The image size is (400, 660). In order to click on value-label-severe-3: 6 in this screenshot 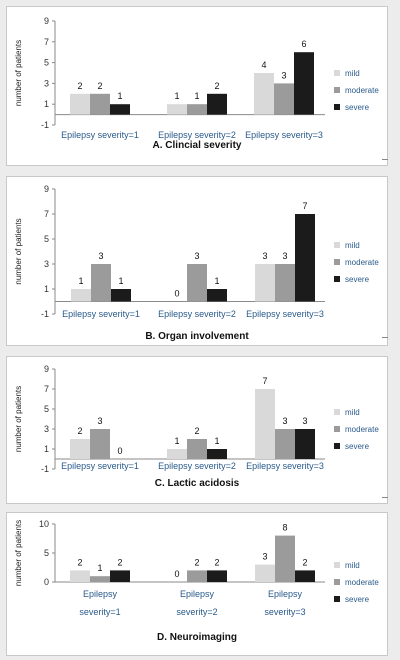, I will do `click(303, 44)`.